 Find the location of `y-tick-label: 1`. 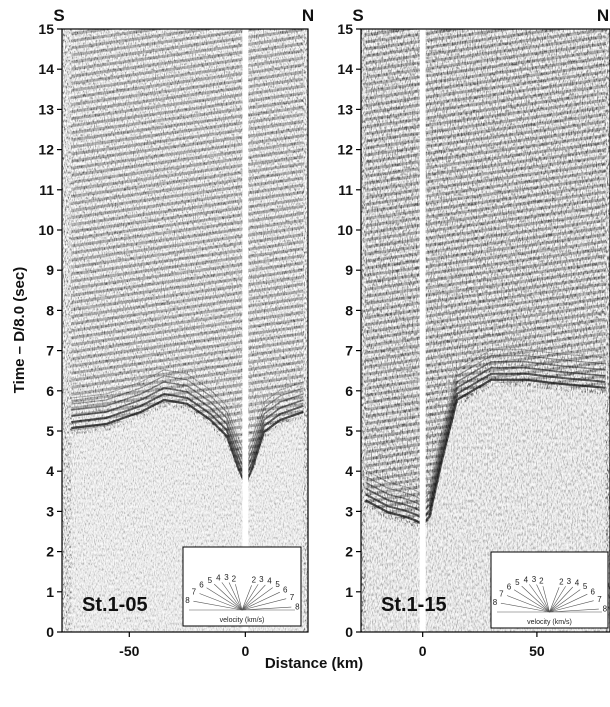

y-tick-label: 1 is located at coordinates (349, 592).